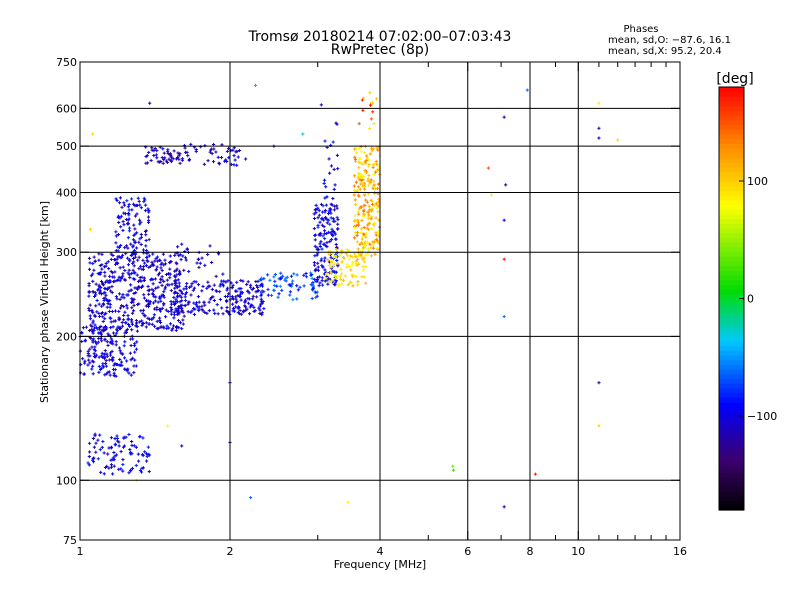  I want to click on x-tick-label: 10, so click(578, 551).